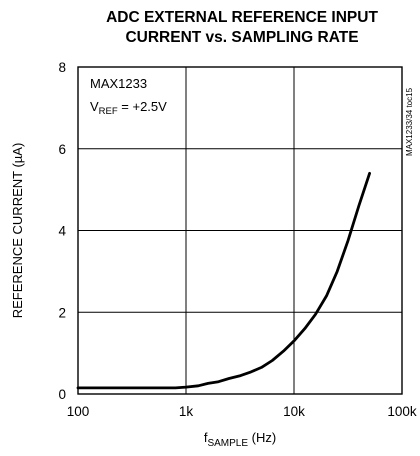  Describe the element at coordinates (62, 149) in the screenshot. I see `y-tick-label: 6` at that location.